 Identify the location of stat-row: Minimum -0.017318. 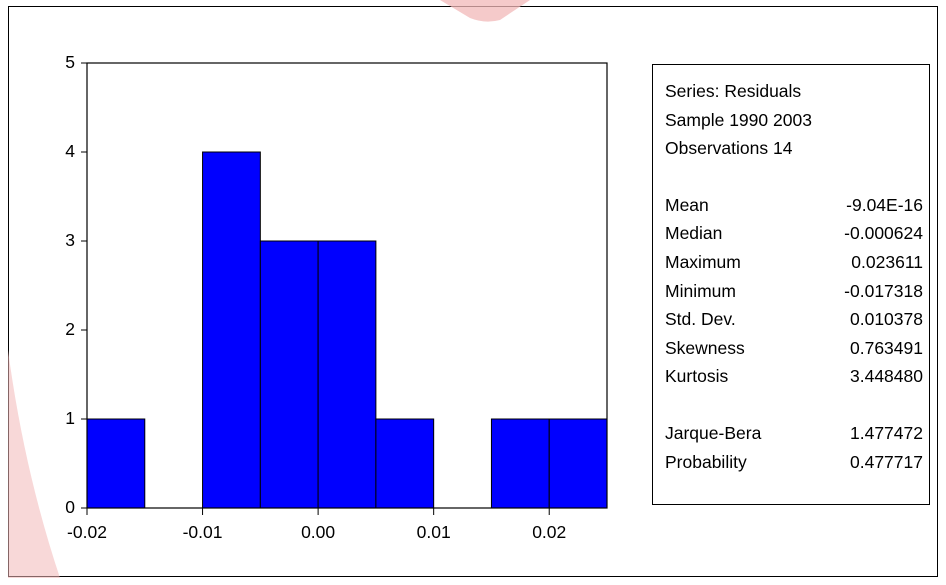
(794, 291).